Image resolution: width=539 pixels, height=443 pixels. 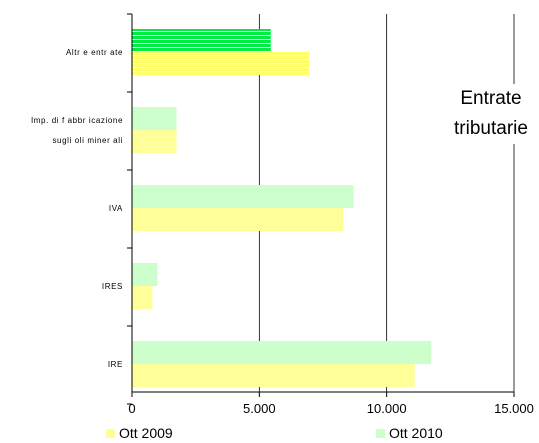 I want to click on category-label: IRE, so click(x=115, y=364).